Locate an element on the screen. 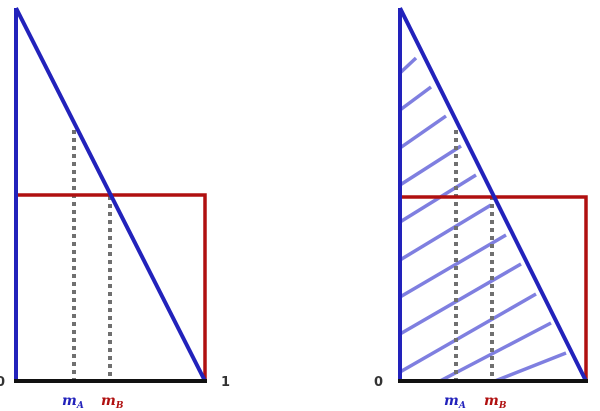  right-label-ma: mA is located at coordinates (455, 402).